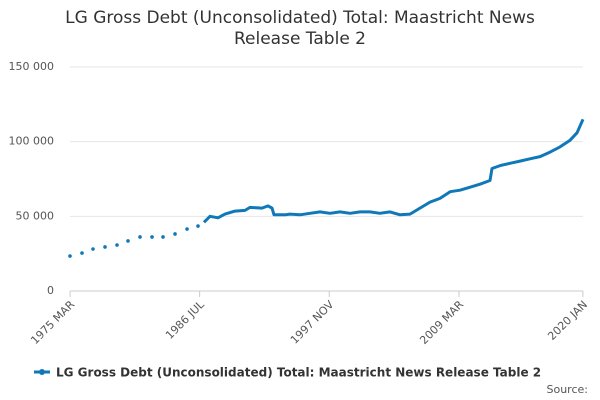 This screenshot has width=600, height=400. I want to click on y-tick-label: 0, so click(50, 290).